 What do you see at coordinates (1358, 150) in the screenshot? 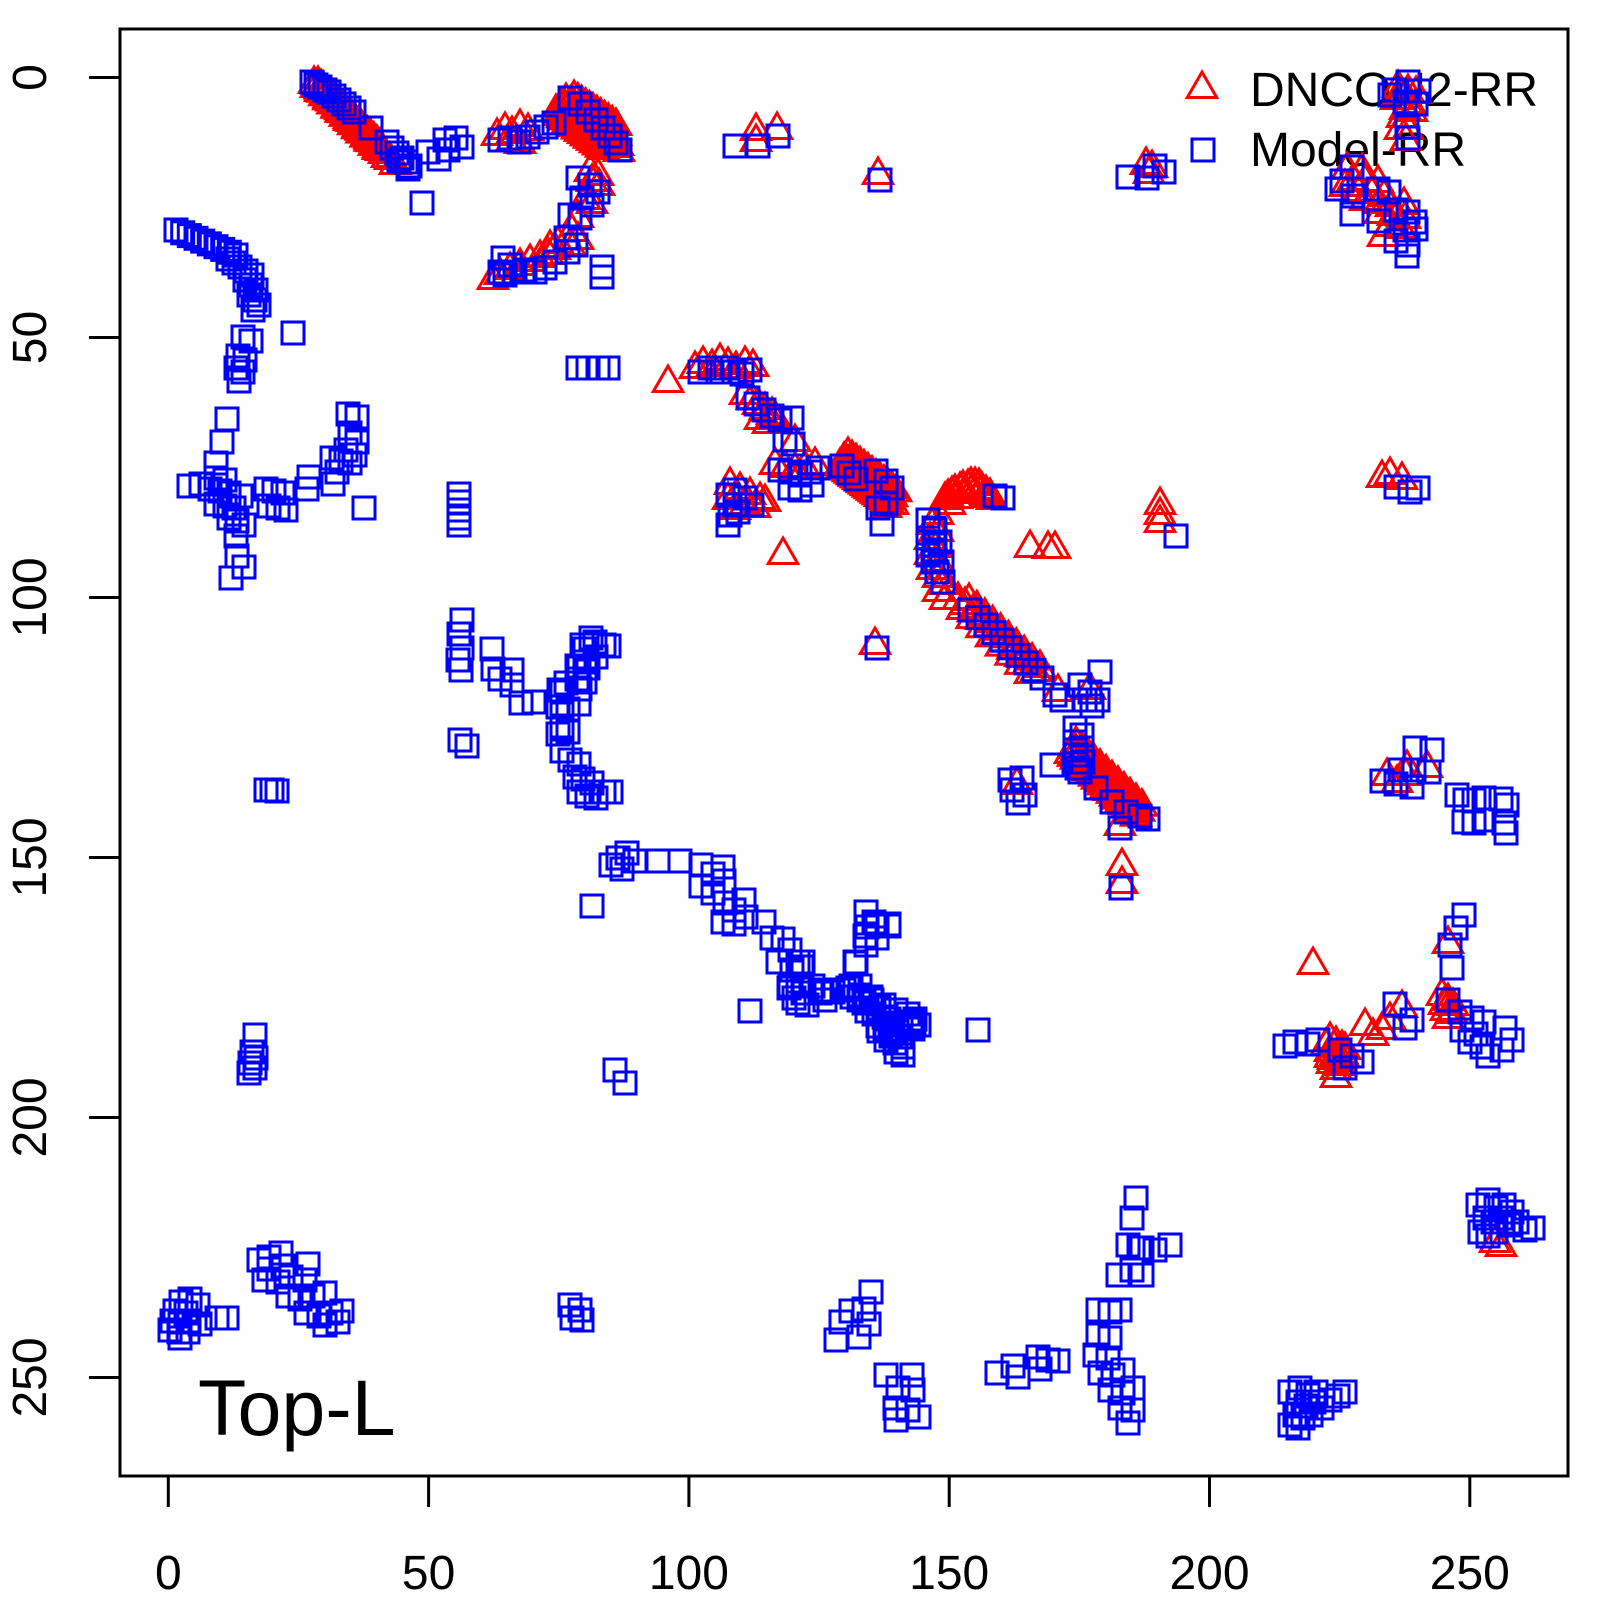
I see `svg-text: Model-RR` at bounding box center [1358, 150].